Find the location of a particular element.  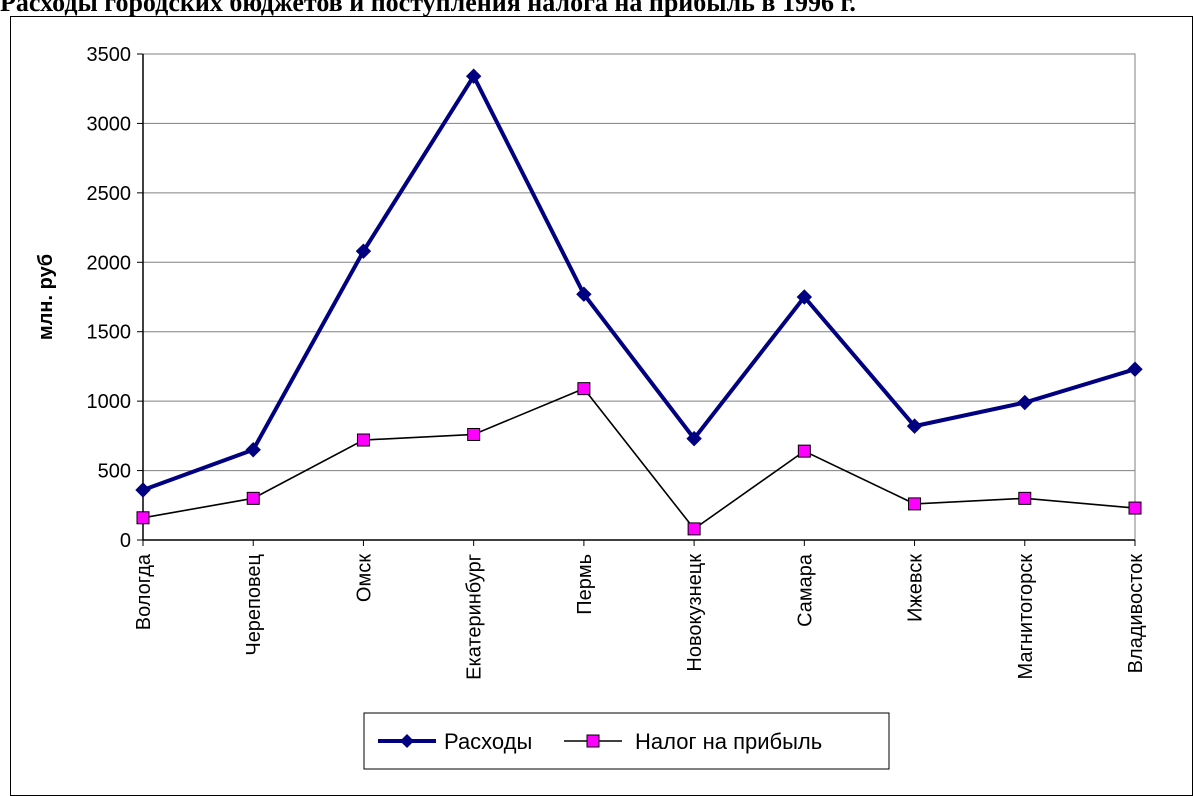

y-tick-label: 2500 is located at coordinates (109, 194).